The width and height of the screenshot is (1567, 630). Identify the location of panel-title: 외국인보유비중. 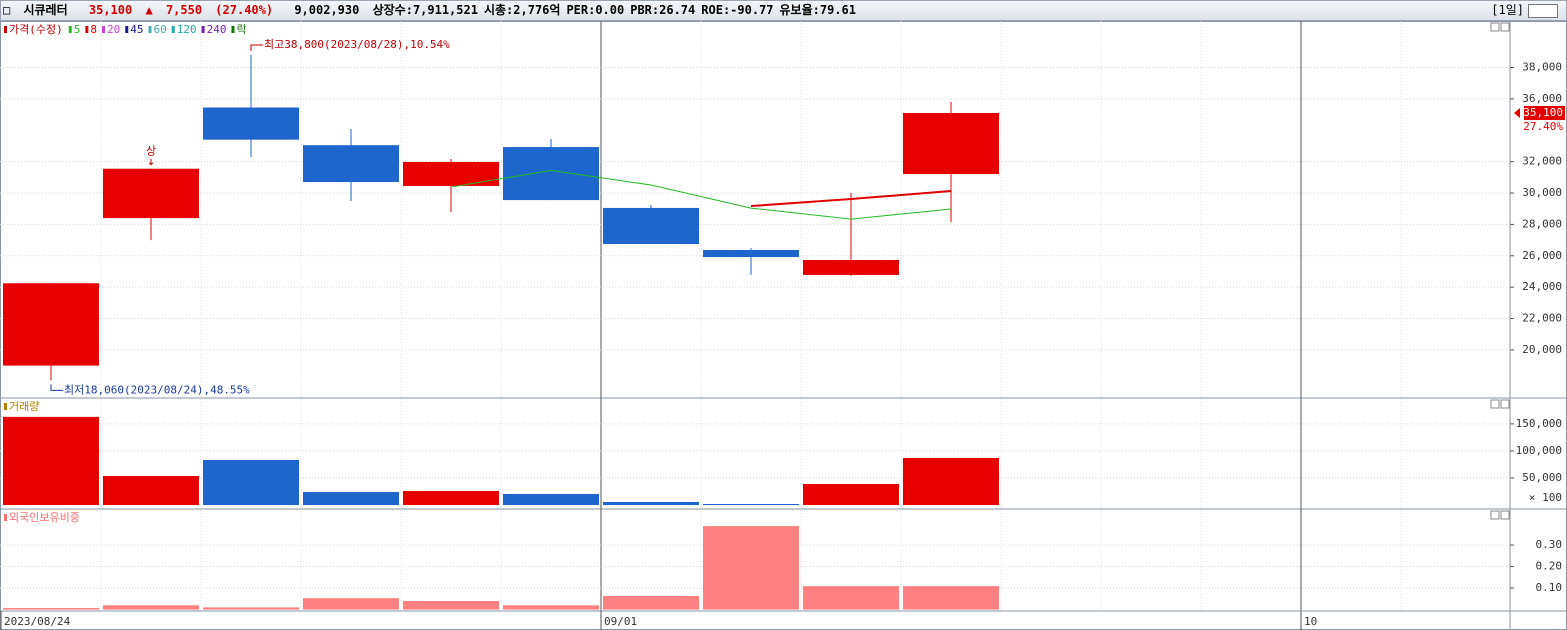
(44, 517).